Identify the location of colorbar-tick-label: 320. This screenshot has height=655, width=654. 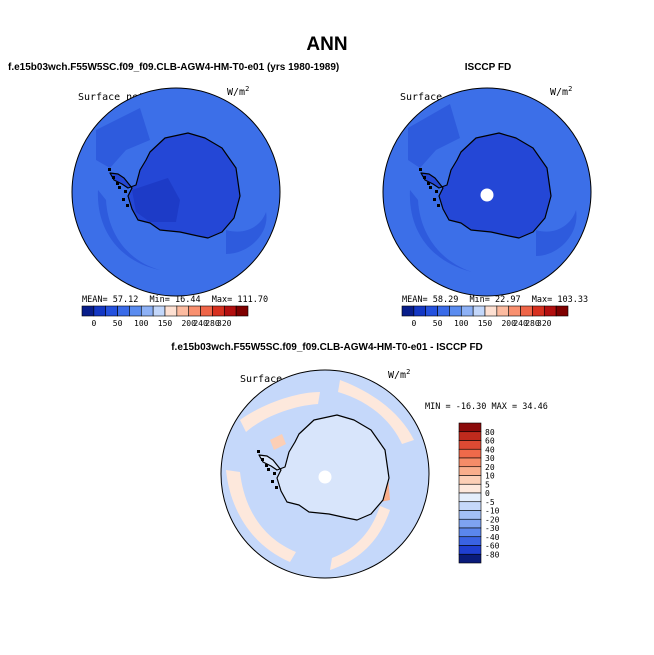
(544, 323).